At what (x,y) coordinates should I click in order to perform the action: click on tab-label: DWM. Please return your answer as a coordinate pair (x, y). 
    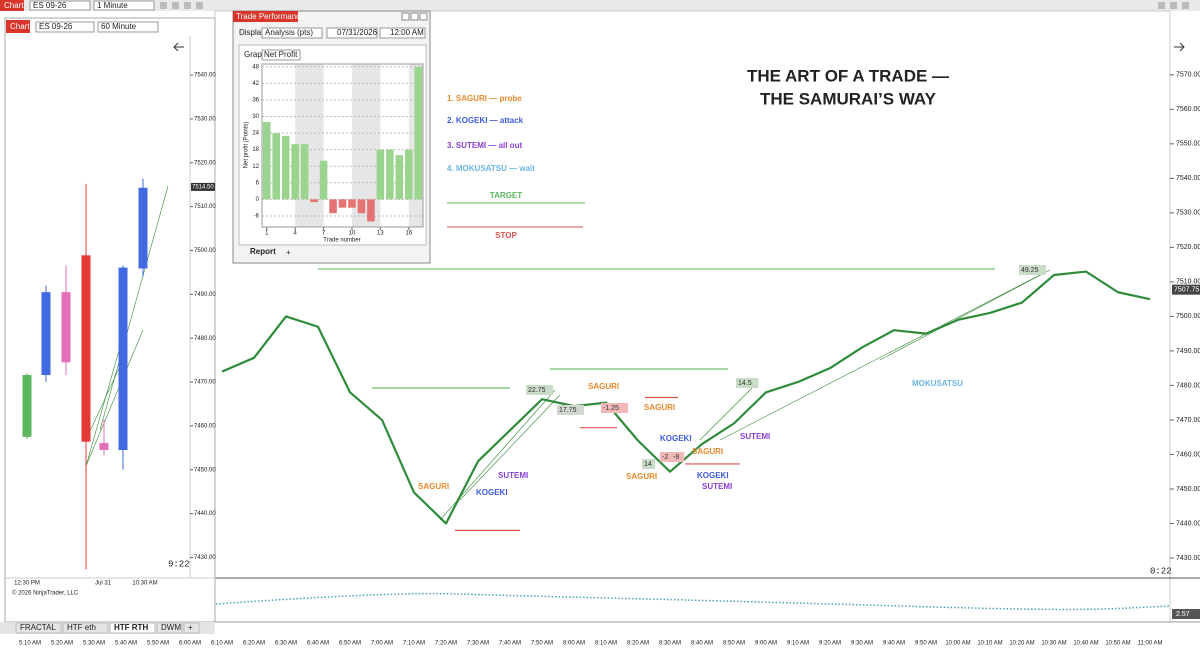
    Looking at the image, I should click on (171, 627).